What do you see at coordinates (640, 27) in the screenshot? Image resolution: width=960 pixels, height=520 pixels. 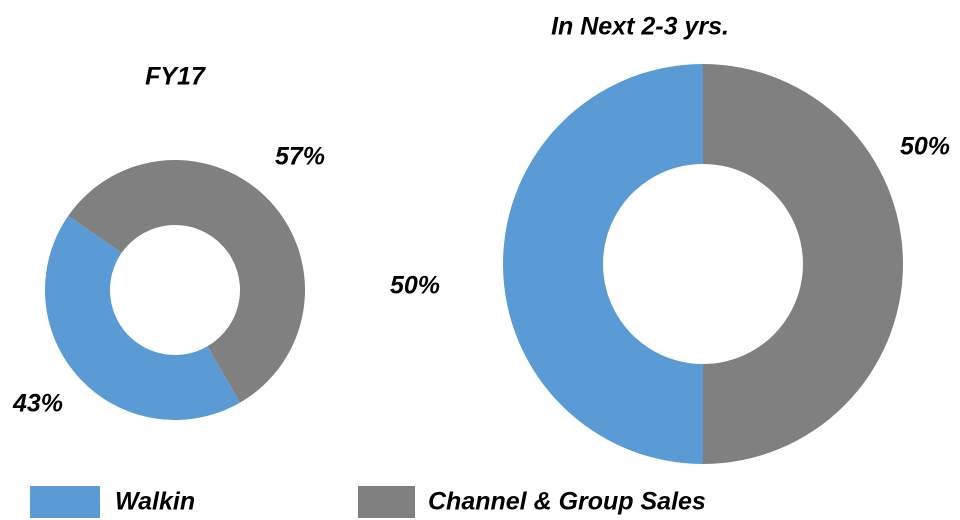 I see `chart-title: In Next 2-3 yrs.` at bounding box center [640, 27].